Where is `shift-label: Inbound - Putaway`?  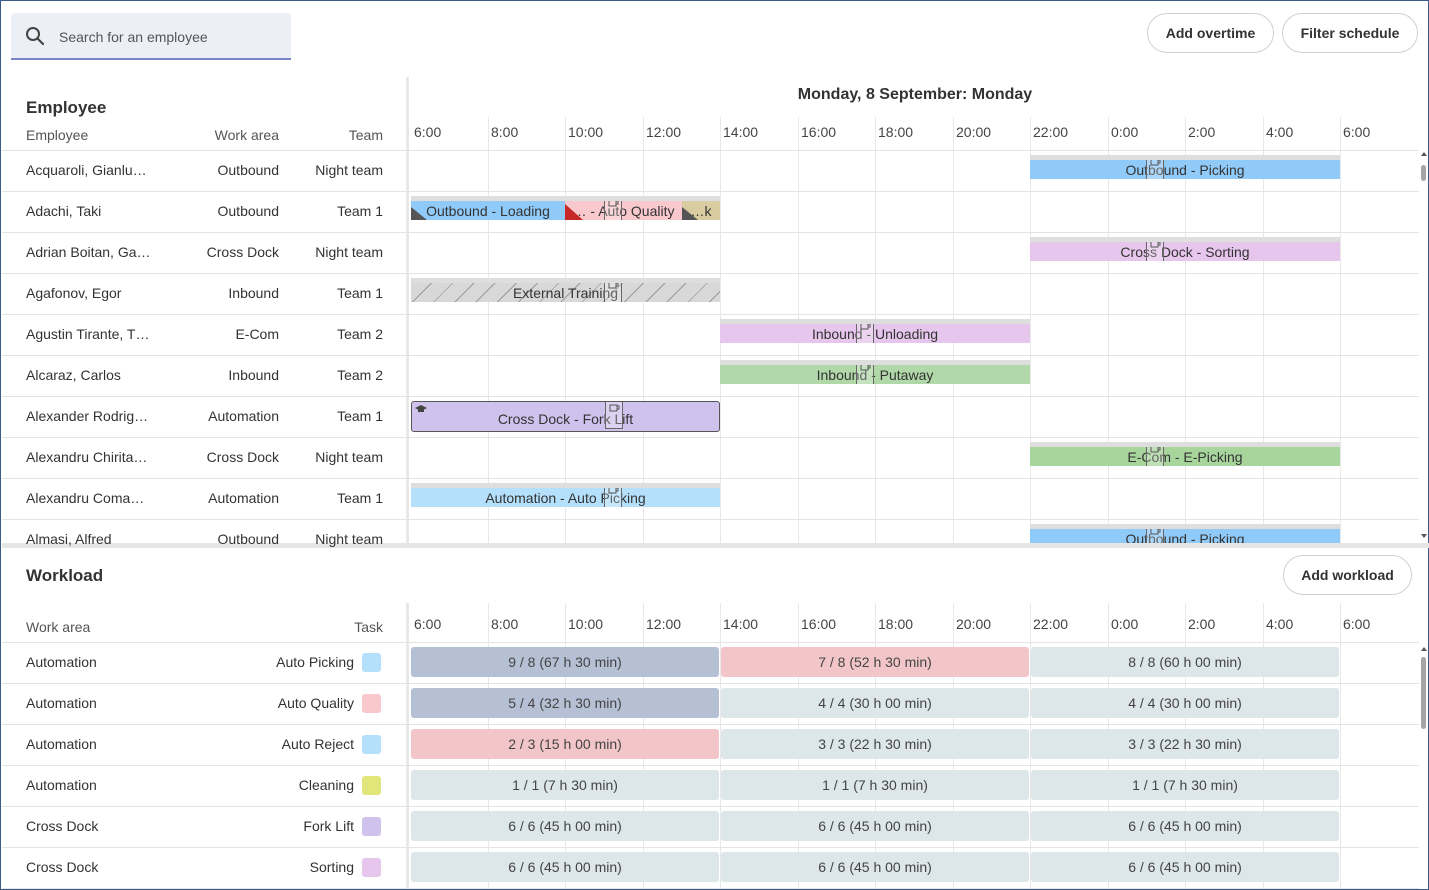
shift-label: Inbound - Putaway is located at coordinates (875, 374).